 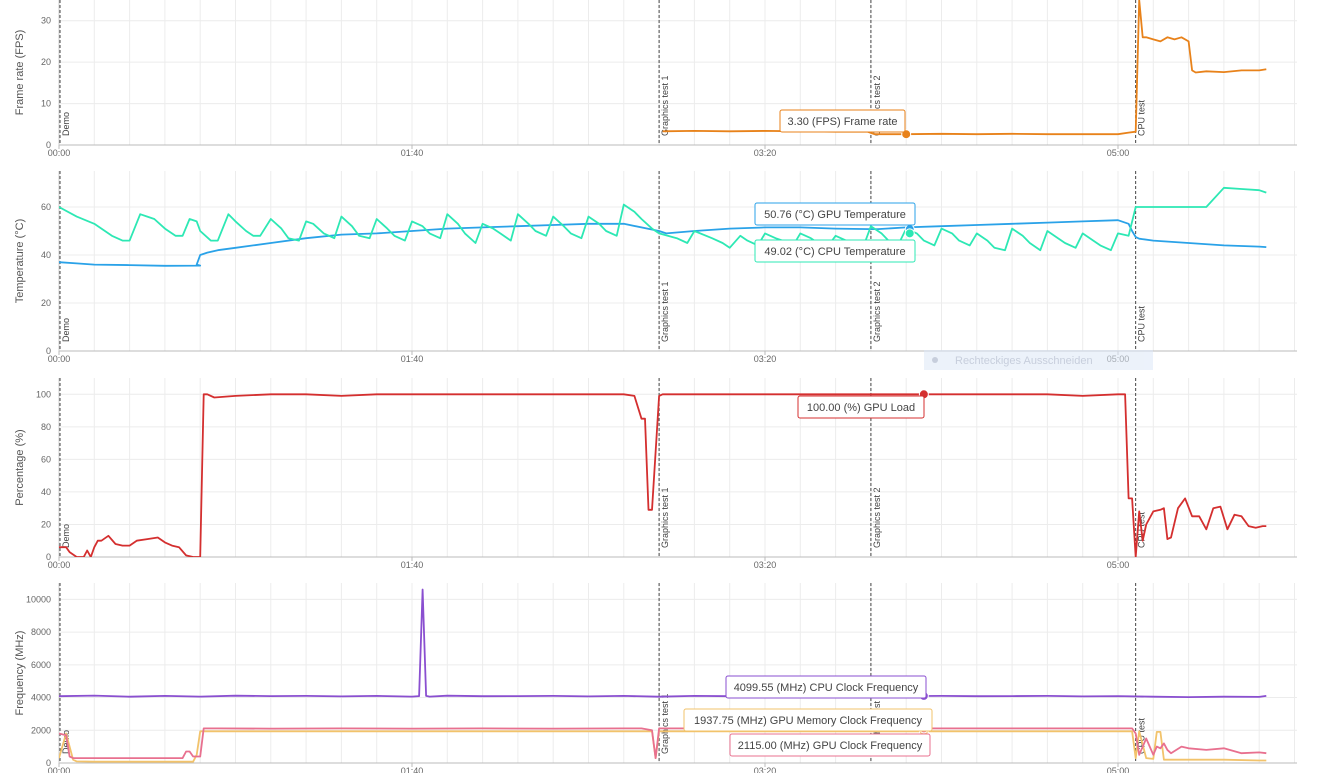 What do you see at coordinates (20, 73) in the screenshot?
I see `y-axis-label: Frame rate (FPS)` at bounding box center [20, 73].